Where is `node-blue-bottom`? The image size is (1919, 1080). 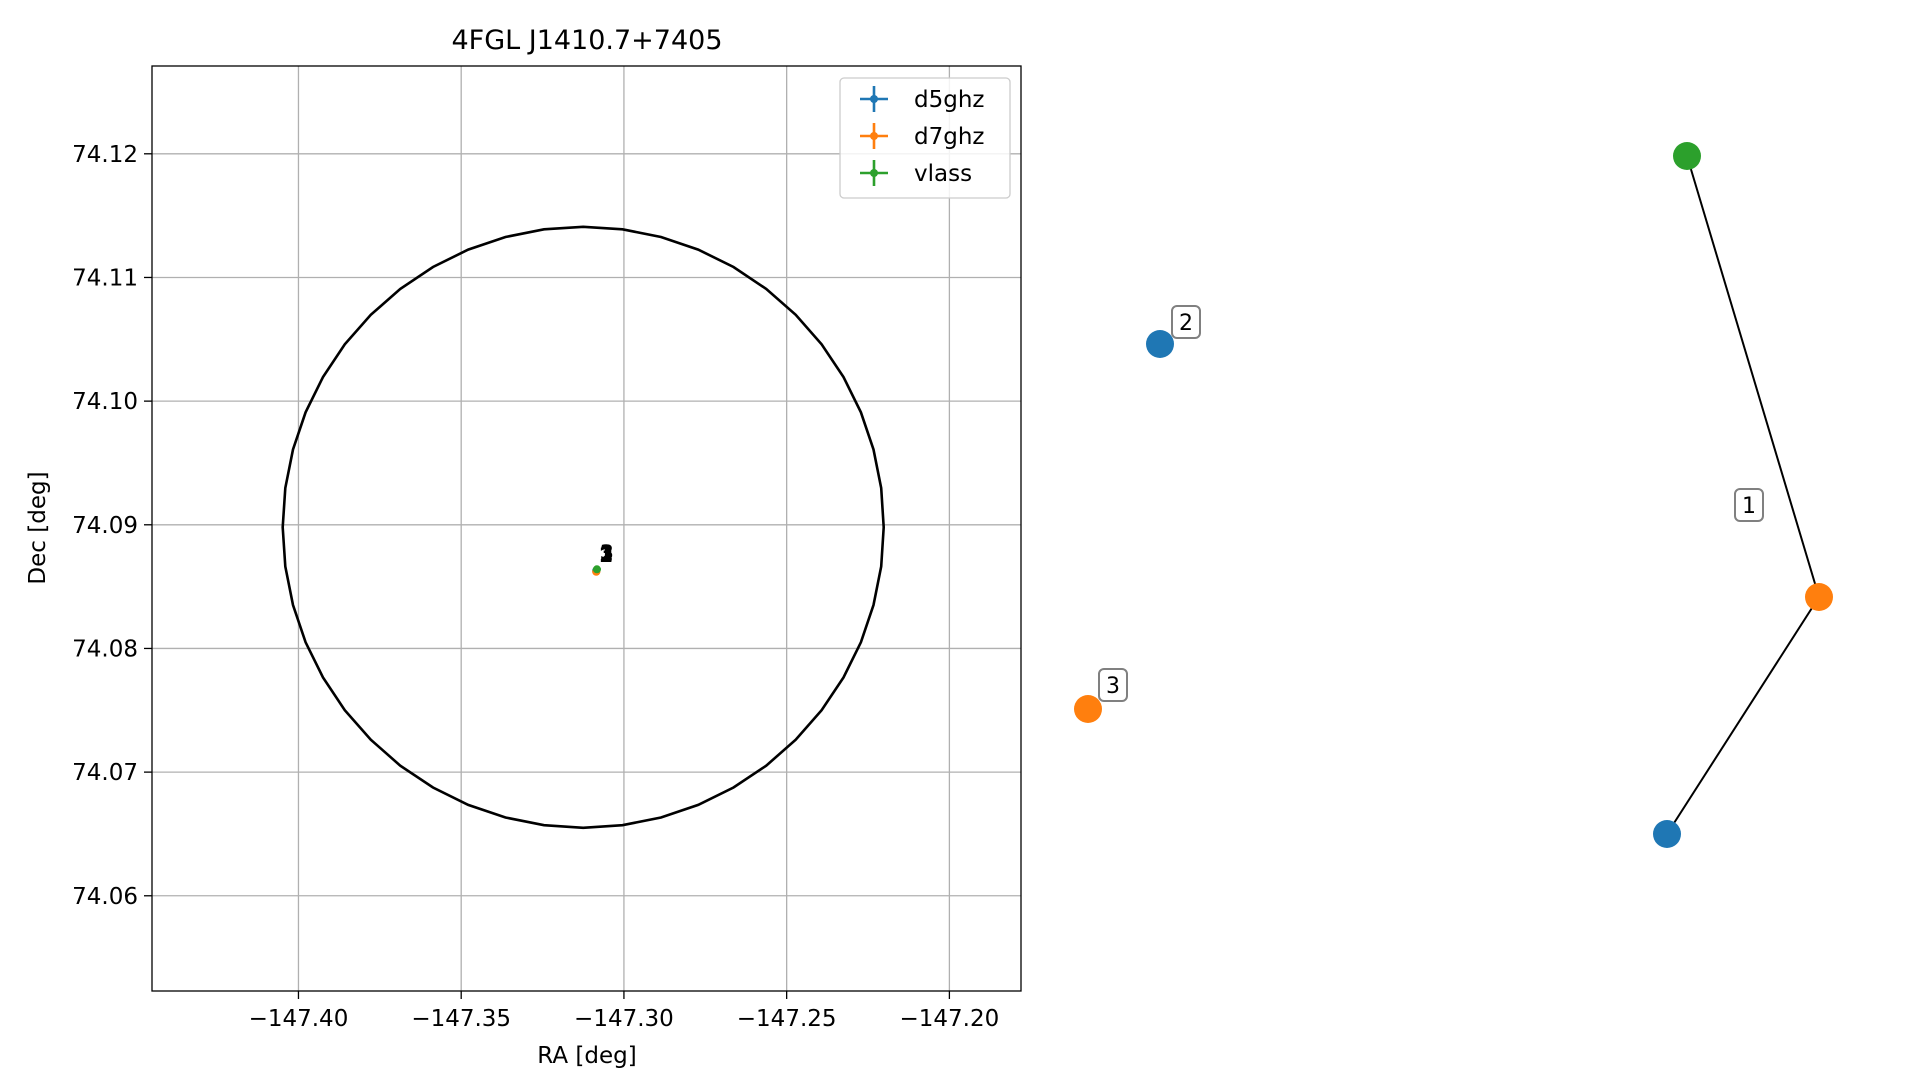
node-blue-bottom is located at coordinates (1667, 834).